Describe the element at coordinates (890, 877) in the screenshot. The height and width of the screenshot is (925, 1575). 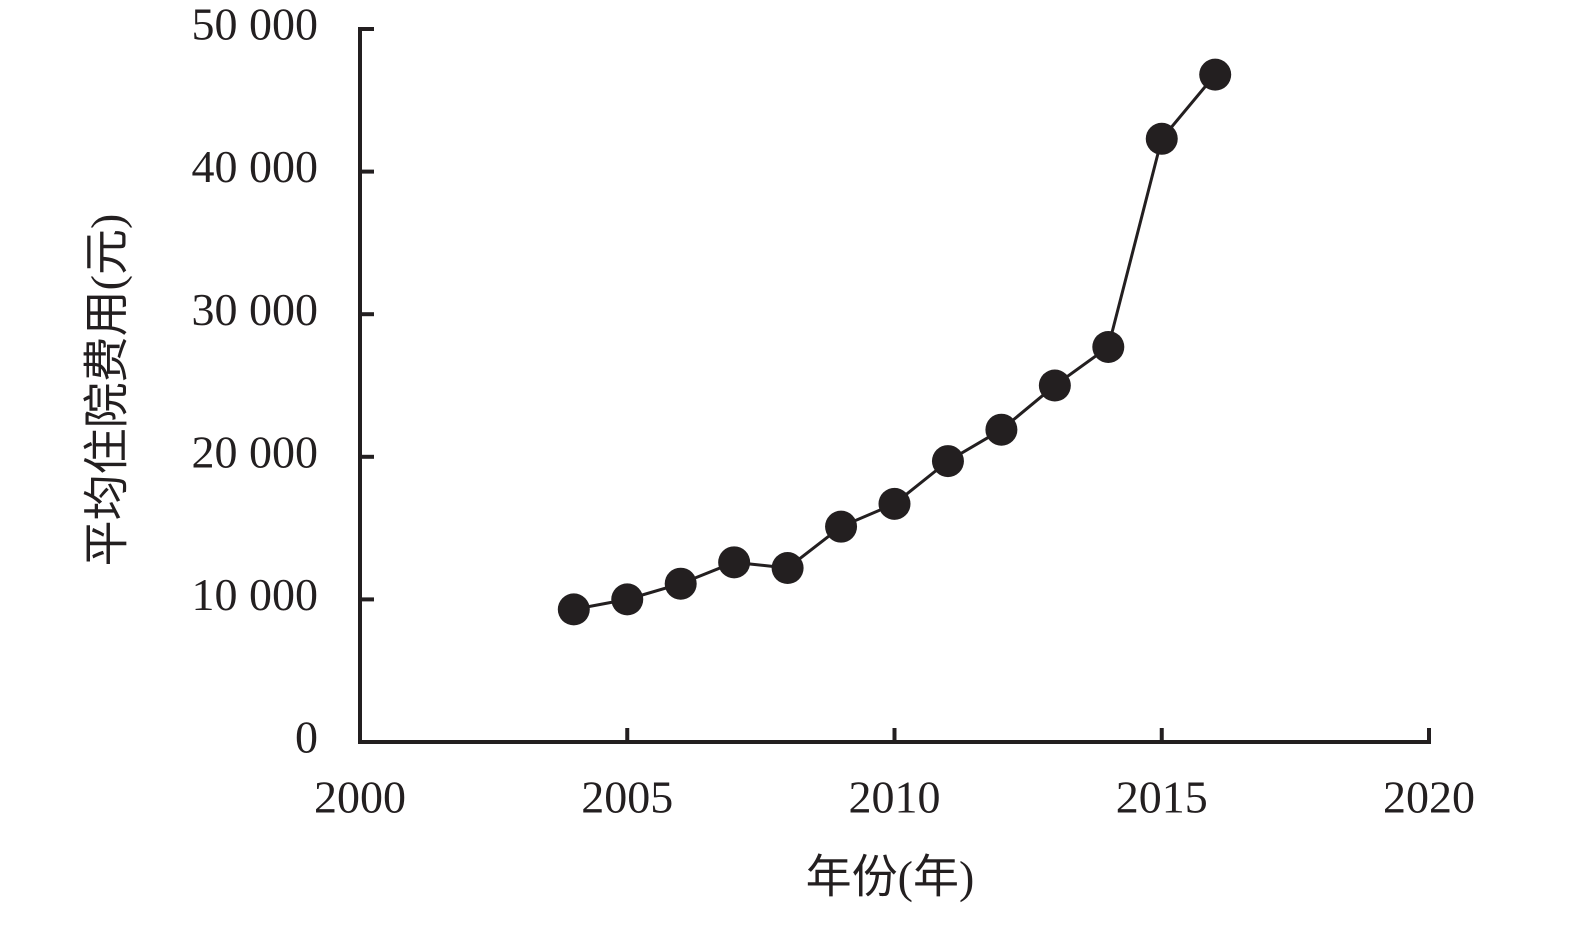
I see `x-axis-label: 年份(年)` at that location.